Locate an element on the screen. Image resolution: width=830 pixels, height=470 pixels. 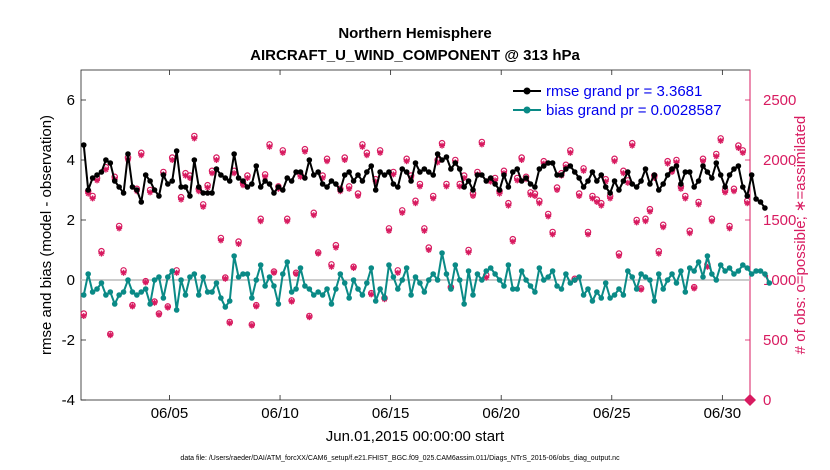
y2-tick-label: 2500 is located at coordinates (779, 100).